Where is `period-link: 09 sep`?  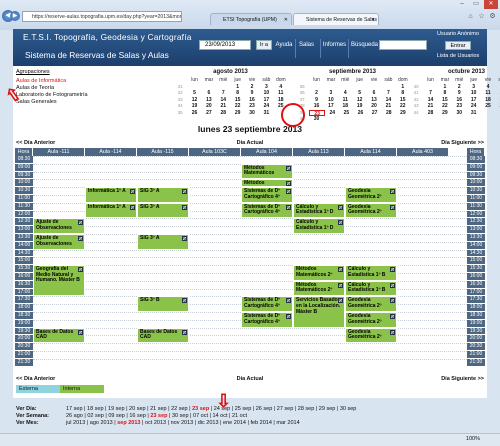 period-link: 09 sep is located at coordinates (116, 416).